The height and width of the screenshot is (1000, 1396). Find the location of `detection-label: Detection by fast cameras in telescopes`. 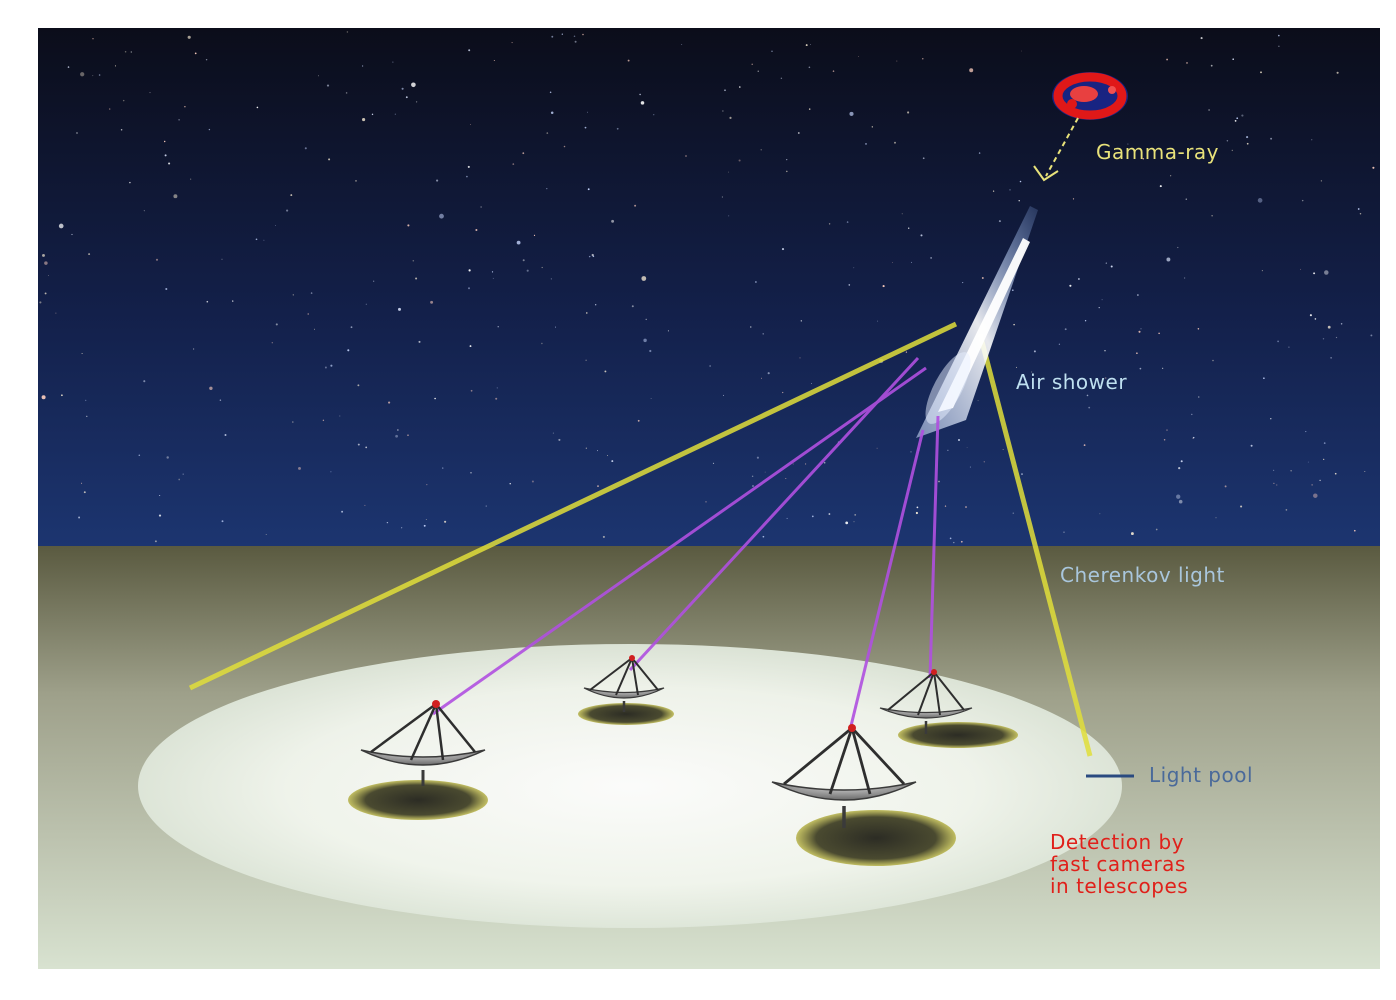

detection-label: Detection by fast cameras in telescopes is located at coordinates (1119, 864).